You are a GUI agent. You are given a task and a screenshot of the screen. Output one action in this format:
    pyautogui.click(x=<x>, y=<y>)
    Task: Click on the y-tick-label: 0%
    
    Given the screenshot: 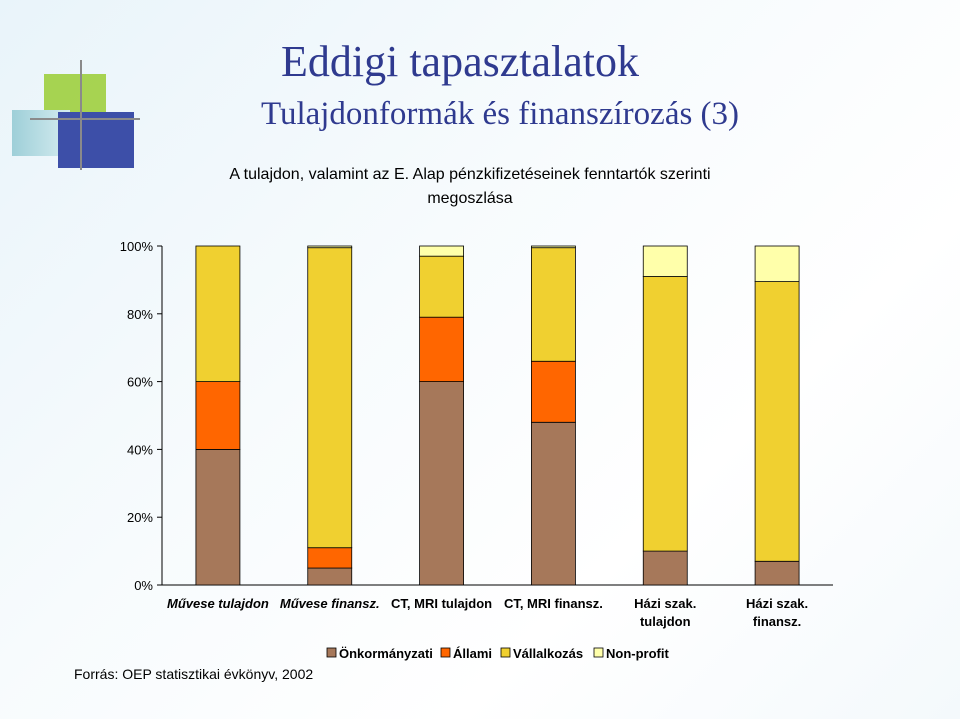 What is the action you would take?
    pyautogui.click(x=143, y=585)
    